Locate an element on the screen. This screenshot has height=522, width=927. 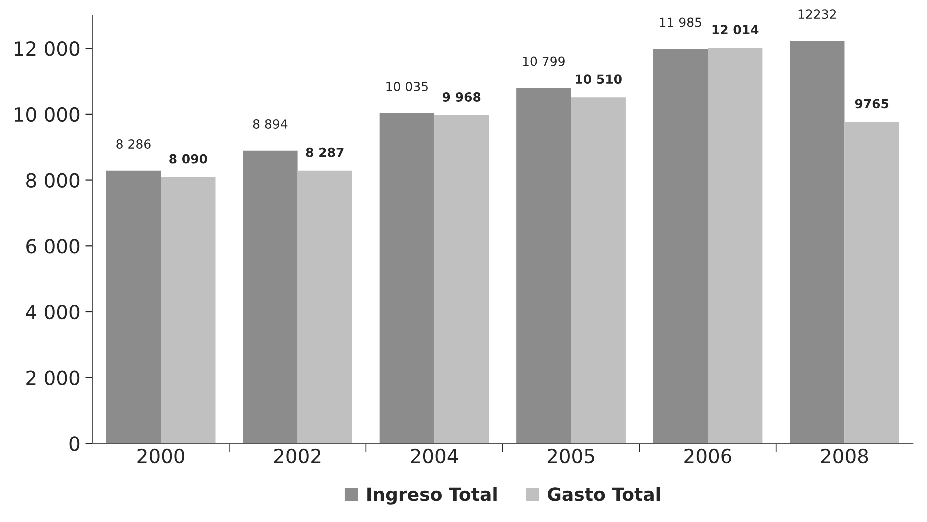
data-label: 8 286 is located at coordinates (133, 145).